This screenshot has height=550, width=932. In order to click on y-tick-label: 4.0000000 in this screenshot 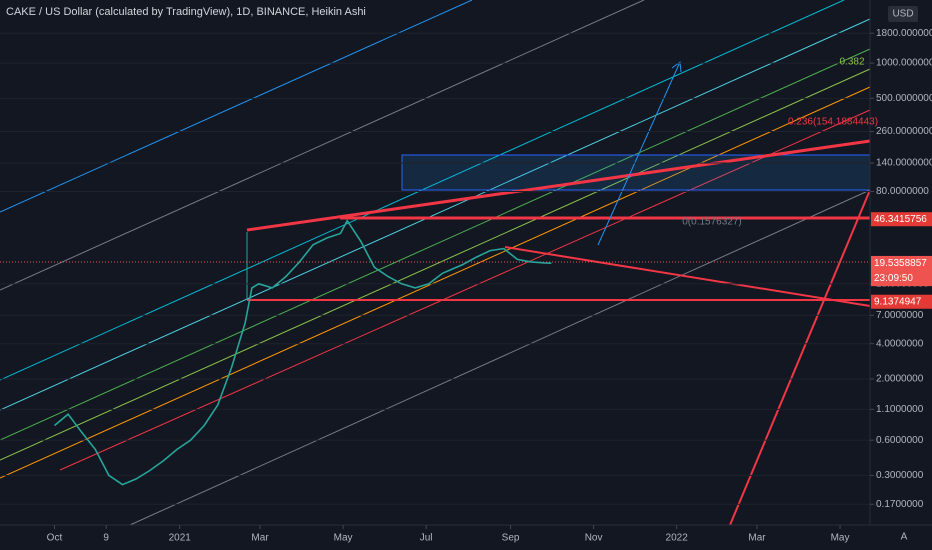, I will do `click(900, 343)`.